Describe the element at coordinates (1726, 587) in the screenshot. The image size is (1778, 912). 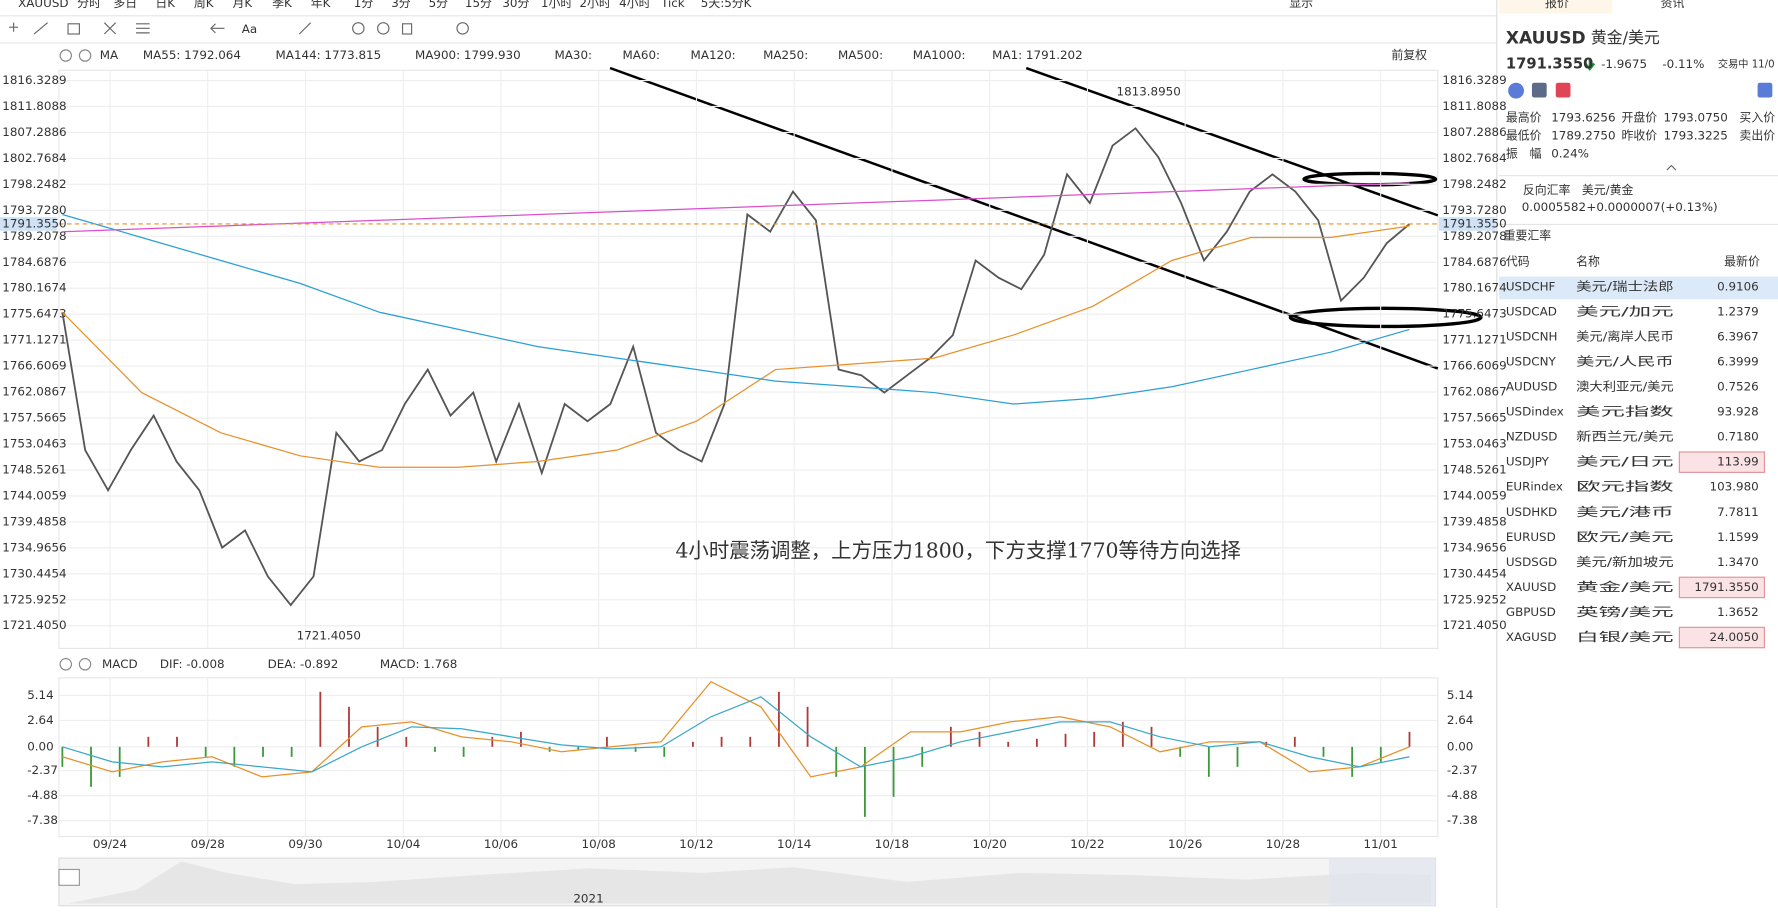
I see `row-price: 1791.3550` at that location.